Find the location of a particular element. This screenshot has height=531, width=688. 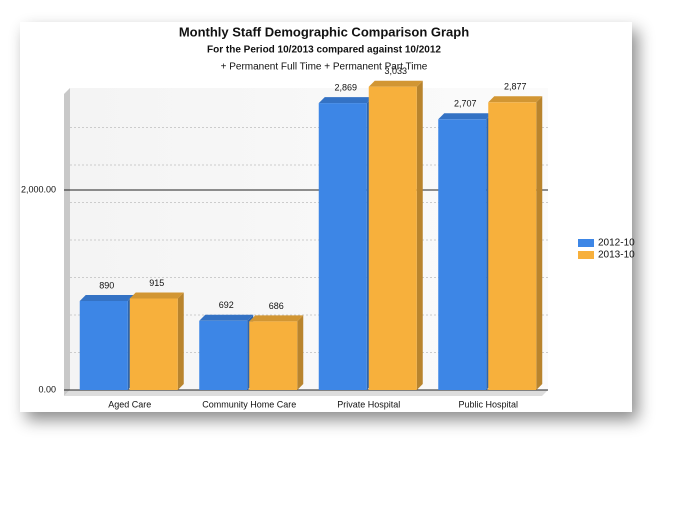

value-label: 890 is located at coordinates (106, 285).